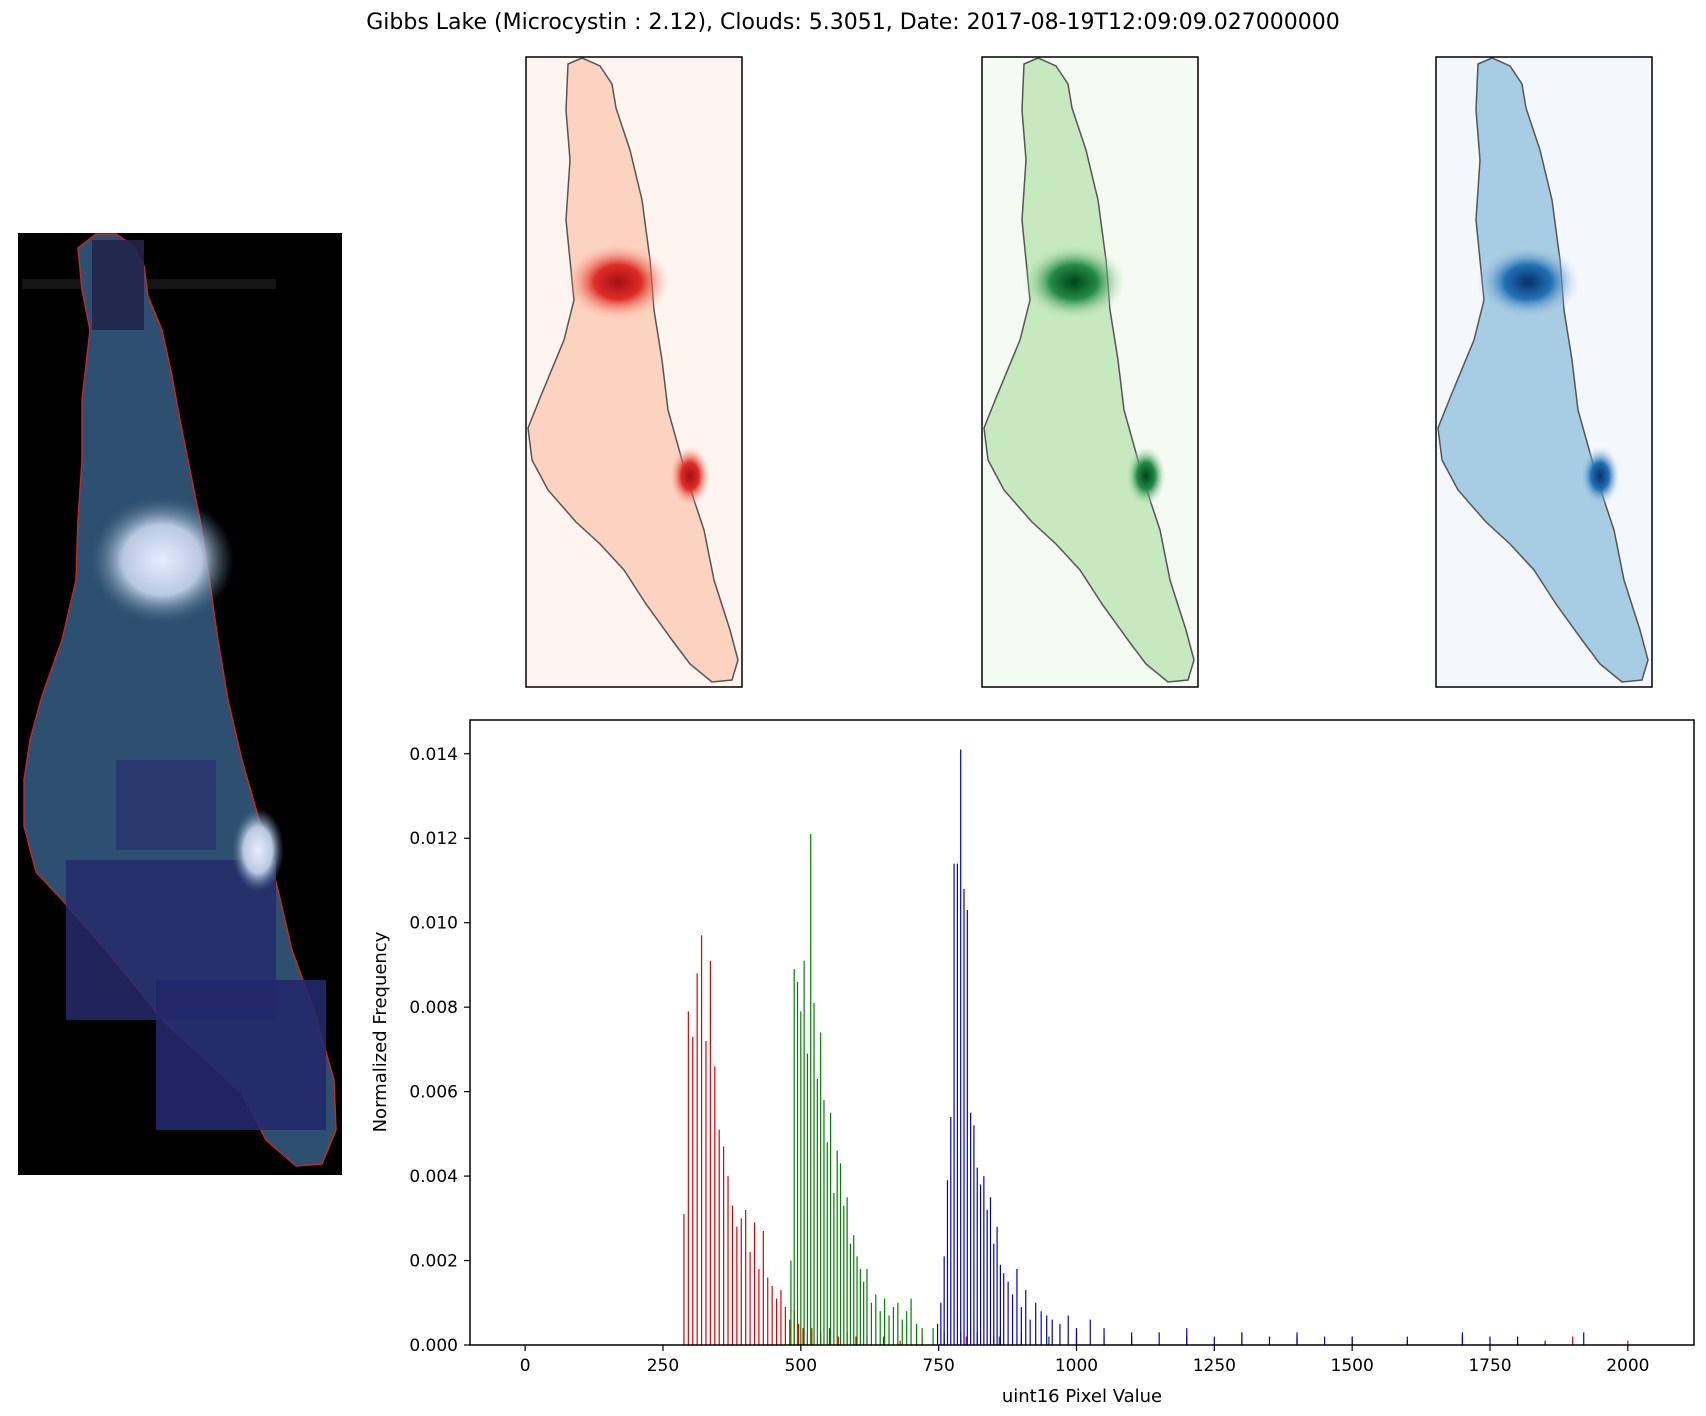 Image resolution: width=1706 pixels, height=1416 pixels. Describe the element at coordinates (1082, 1396) in the screenshot. I see `x-axis-label: uint16 Pixel Value` at that location.